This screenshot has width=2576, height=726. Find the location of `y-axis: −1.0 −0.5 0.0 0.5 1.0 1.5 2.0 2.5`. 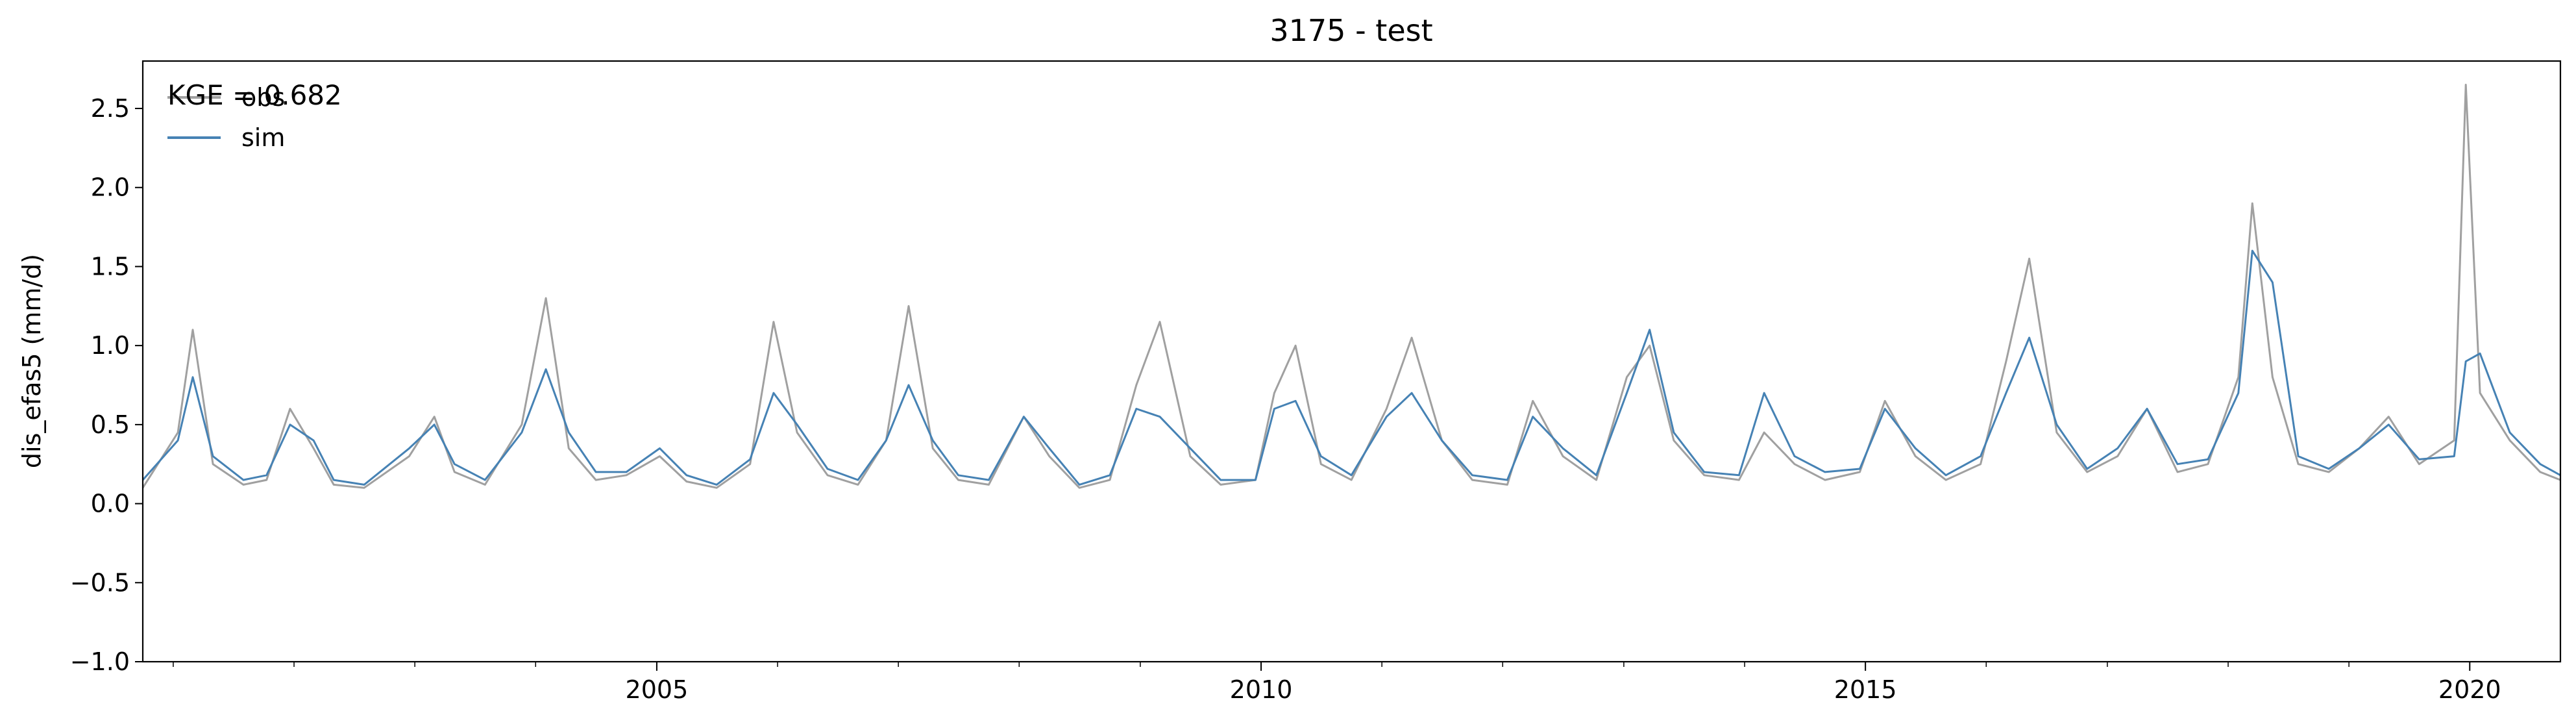

y-axis: −1.0 −0.5 0.0 0.5 1.0 1.5 2.0 2.5 is located at coordinates (106, 385).